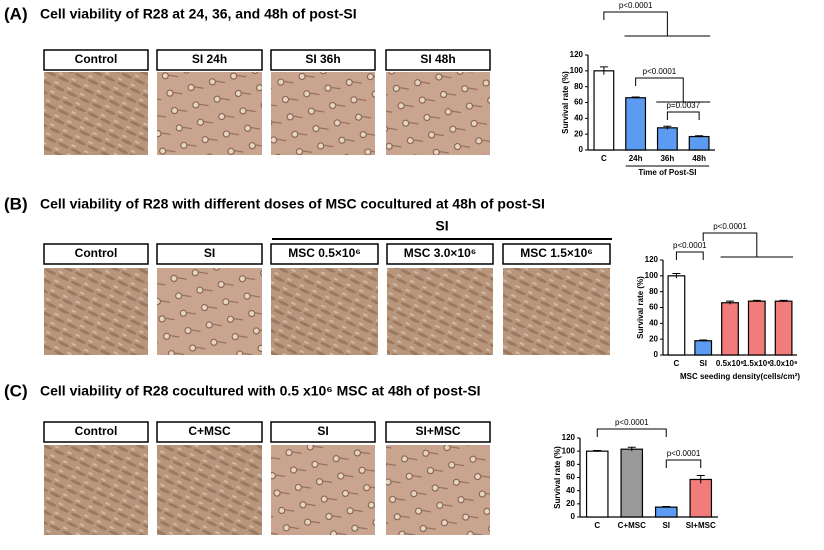  What do you see at coordinates (632, 525) in the screenshot?
I see `x-tick-label: C+MSC` at bounding box center [632, 525].